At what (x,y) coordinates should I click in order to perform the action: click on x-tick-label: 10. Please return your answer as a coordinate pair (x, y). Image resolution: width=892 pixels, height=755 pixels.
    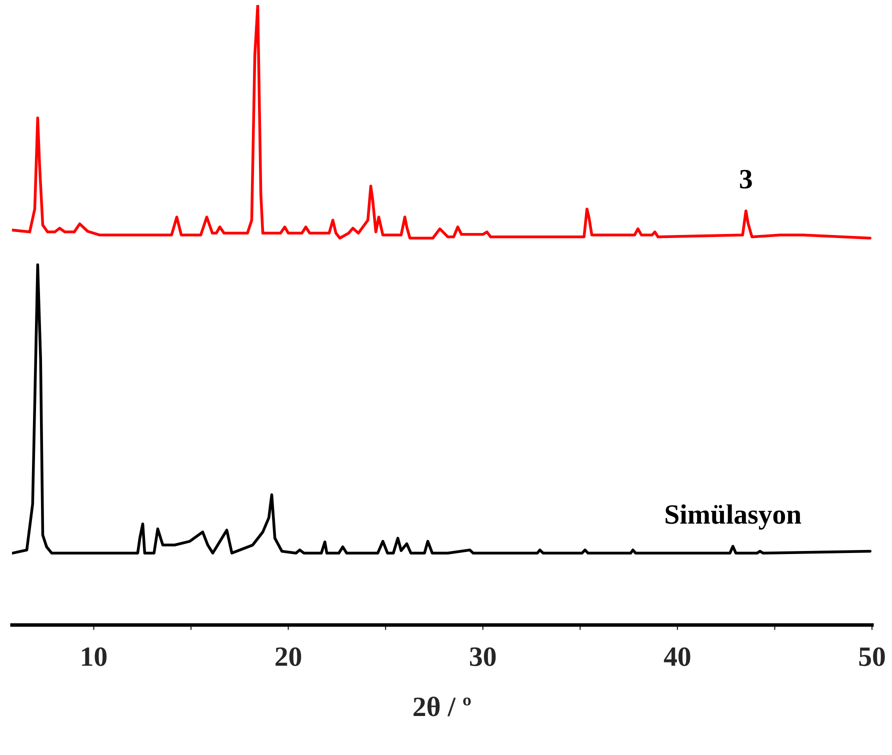
    Looking at the image, I should click on (94, 656).